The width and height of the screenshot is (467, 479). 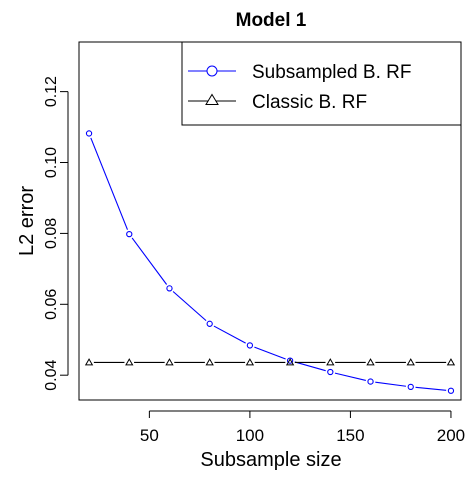 I want to click on y-axis-label: L2 error, so click(x=27, y=221).